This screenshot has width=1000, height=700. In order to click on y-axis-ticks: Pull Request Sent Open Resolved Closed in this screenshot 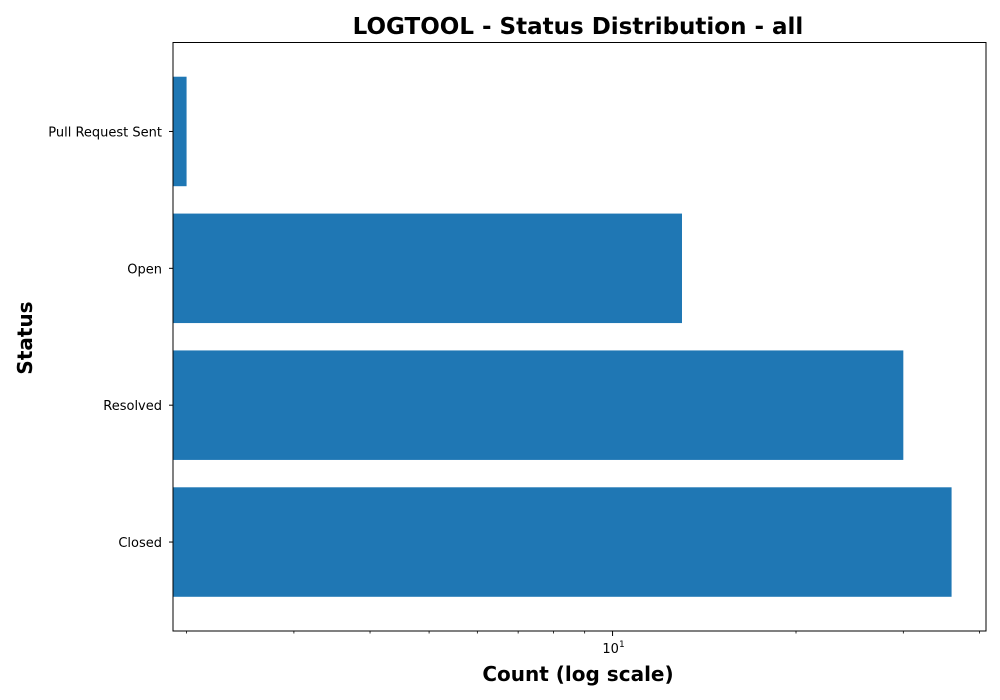, I will do `click(110, 338)`.